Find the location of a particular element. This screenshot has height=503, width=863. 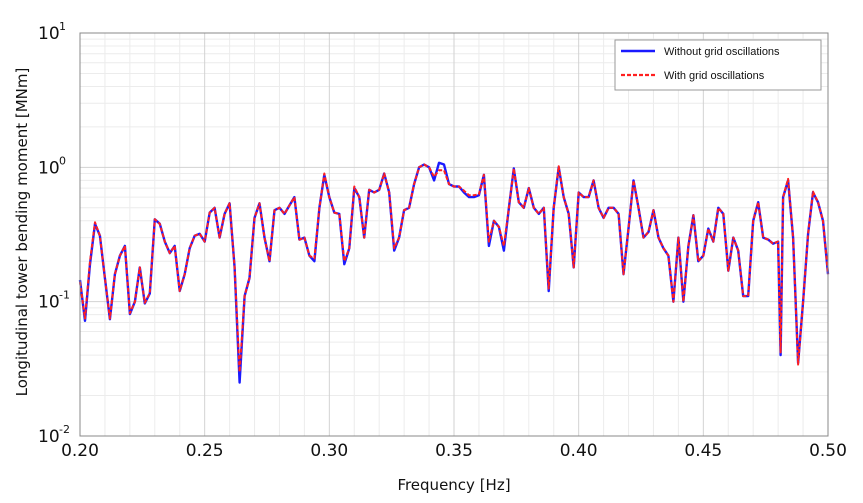

x-tick-label: 0.35 is located at coordinates (454, 451).